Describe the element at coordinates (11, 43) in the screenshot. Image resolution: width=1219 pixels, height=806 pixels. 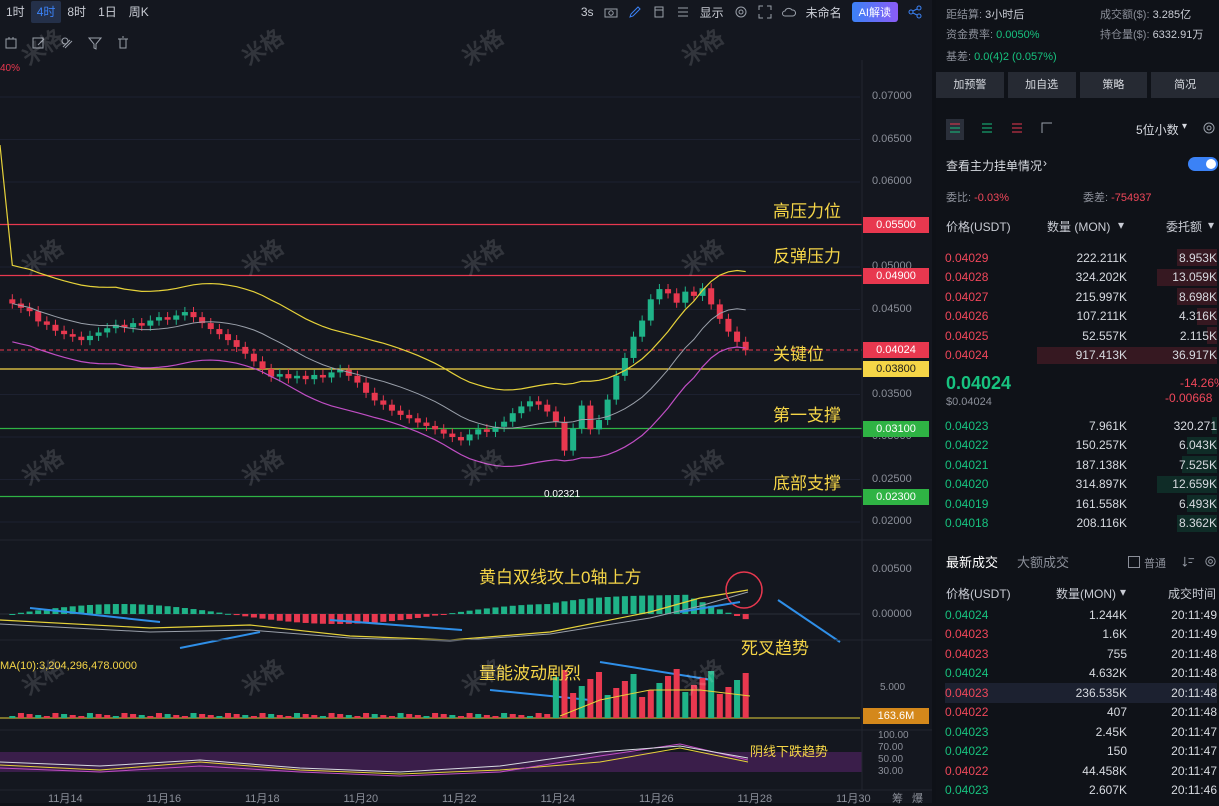
I see `drawing-tool-icon` at that location.